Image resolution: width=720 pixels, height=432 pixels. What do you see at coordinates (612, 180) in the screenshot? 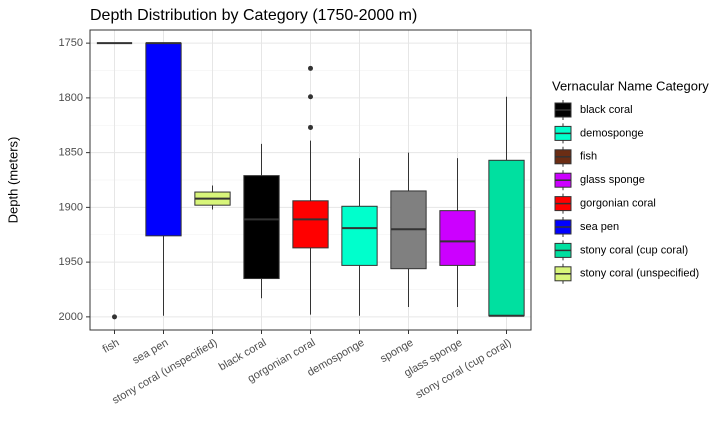
I see `legend-label: glass sponge` at bounding box center [612, 180].